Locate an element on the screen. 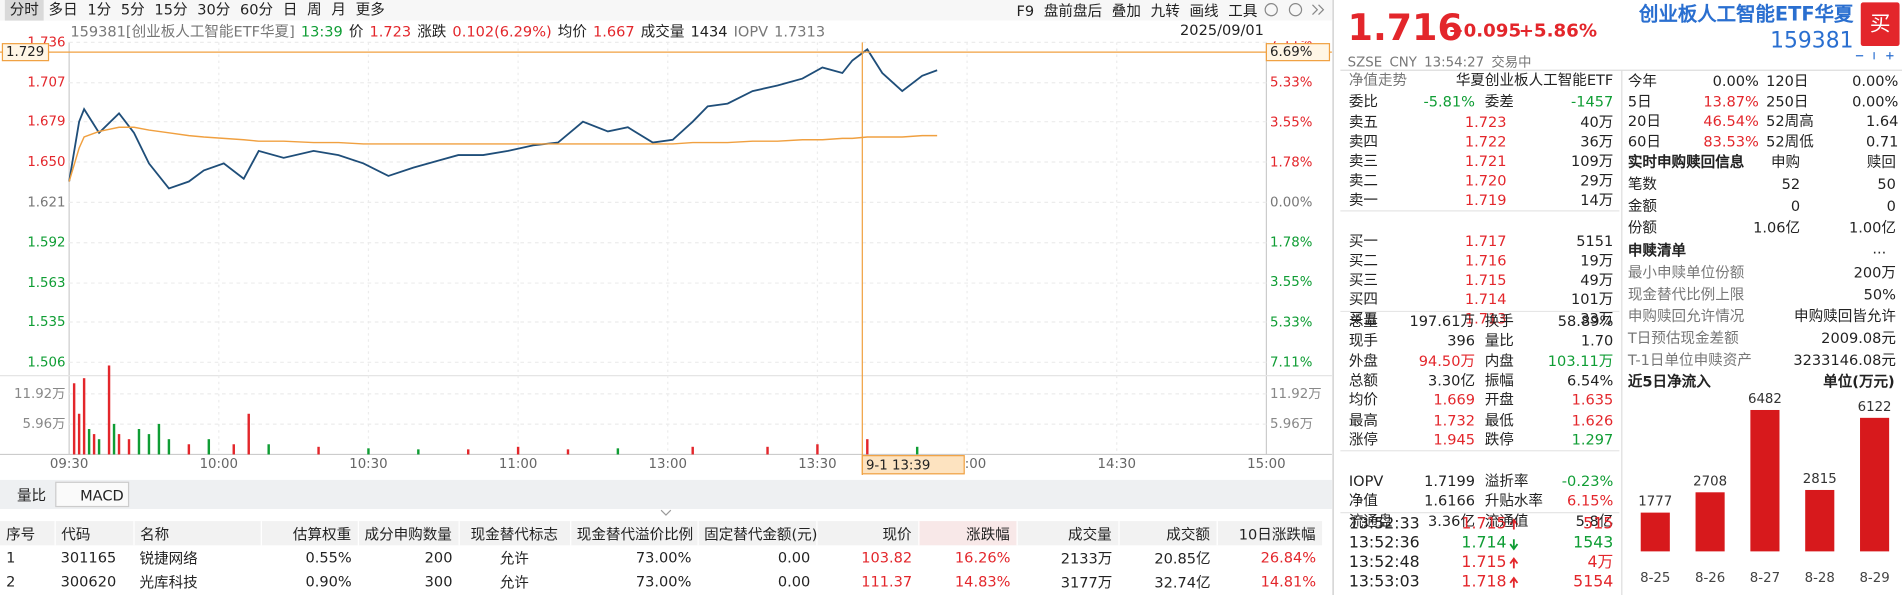  column-header: 涨跌幅 is located at coordinates (968, 533).